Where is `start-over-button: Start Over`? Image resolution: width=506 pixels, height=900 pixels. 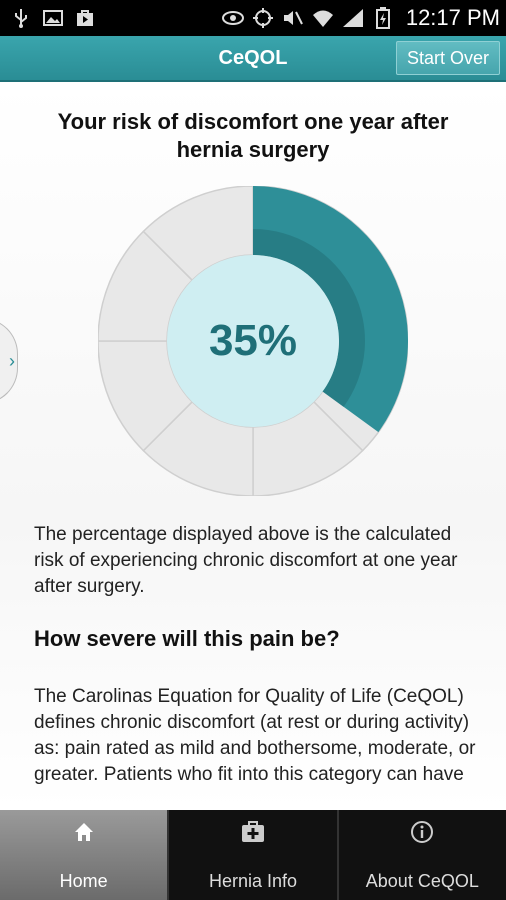 start-over-button: Start Over is located at coordinates (447, 58).